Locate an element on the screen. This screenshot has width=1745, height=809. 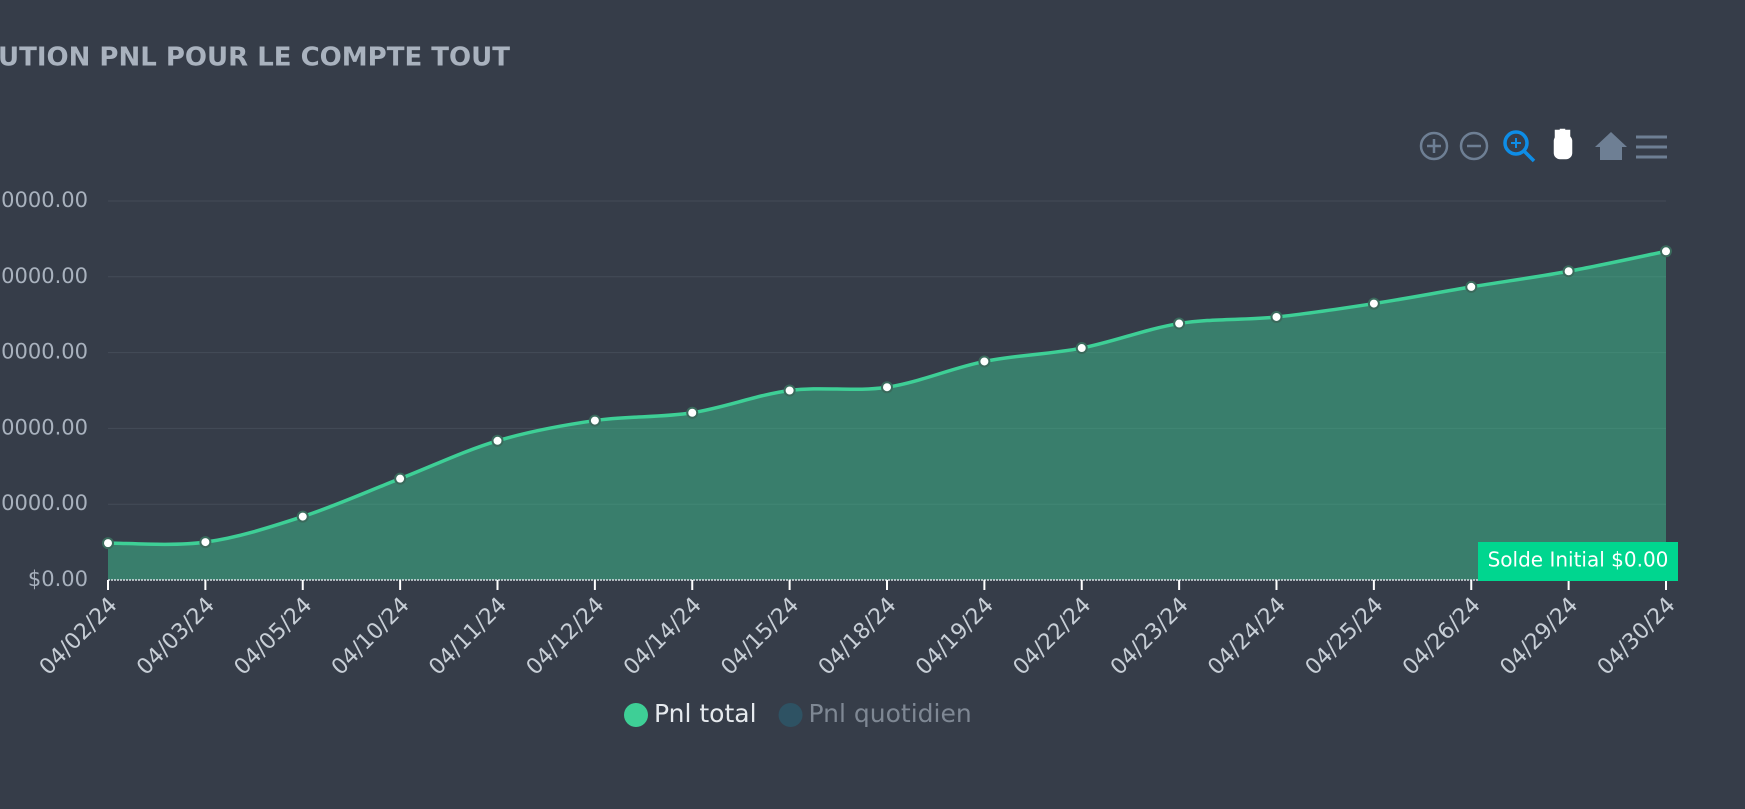
legend-item: Pnl total is located at coordinates (690, 713).